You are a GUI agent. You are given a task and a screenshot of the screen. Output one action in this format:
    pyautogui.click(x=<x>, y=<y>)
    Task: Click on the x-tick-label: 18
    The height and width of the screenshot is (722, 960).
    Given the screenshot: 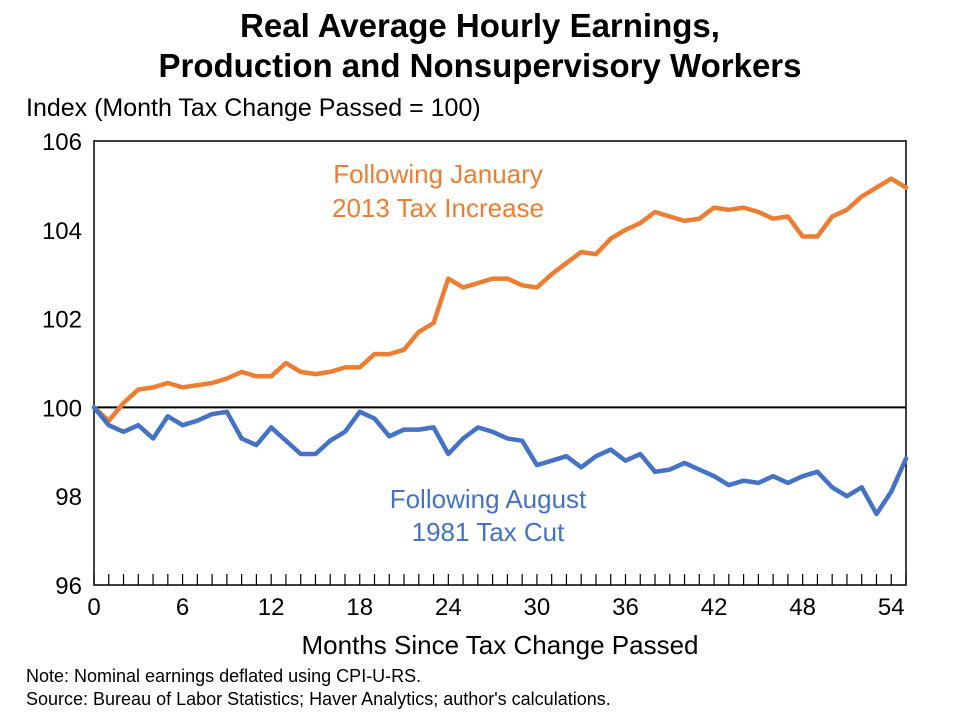 What is the action you would take?
    pyautogui.click(x=359, y=607)
    